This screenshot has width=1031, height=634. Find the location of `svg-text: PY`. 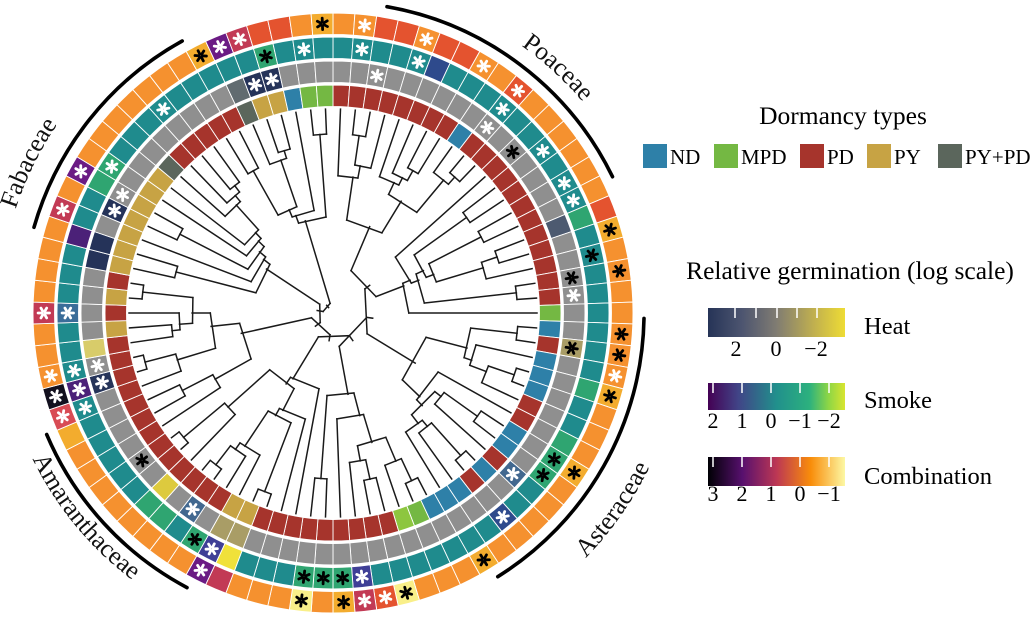

svg-text: PY is located at coordinates (907, 157).